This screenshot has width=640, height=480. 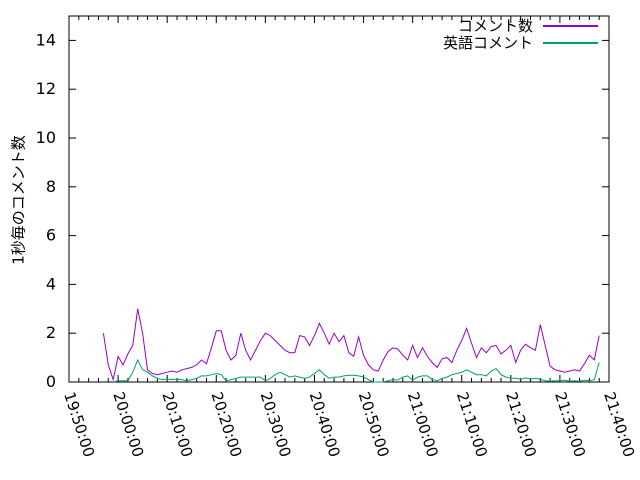 I want to click on svg-text: 21:20:00, so click(x=521, y=425).